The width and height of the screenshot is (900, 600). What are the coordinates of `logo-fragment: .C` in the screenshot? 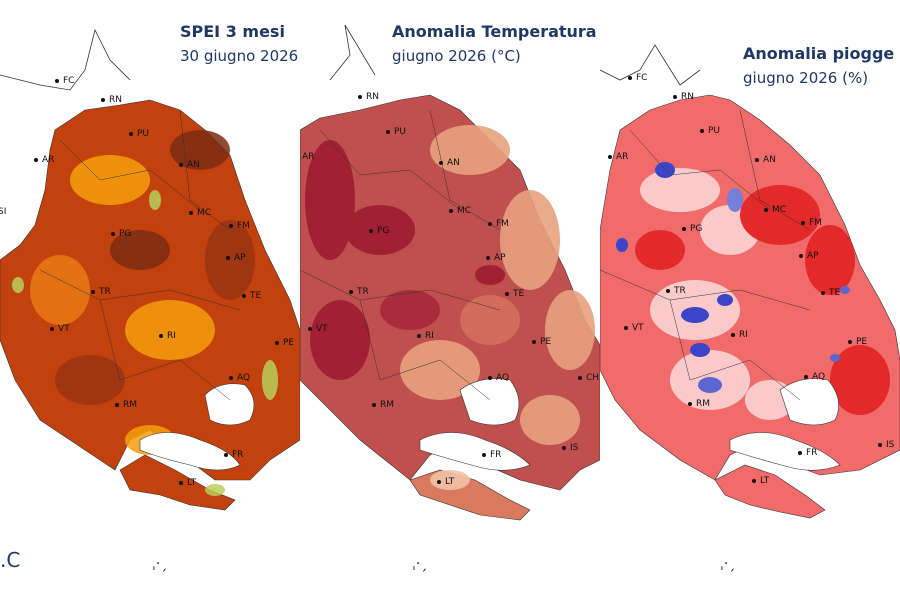 It's located at (10, 560).